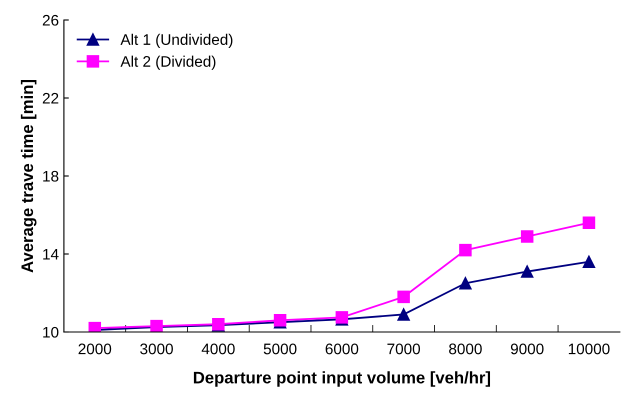  Describe the element at coordinates (218, 349) in the screenshot. I see `x-tick-label: 4000` at that location.